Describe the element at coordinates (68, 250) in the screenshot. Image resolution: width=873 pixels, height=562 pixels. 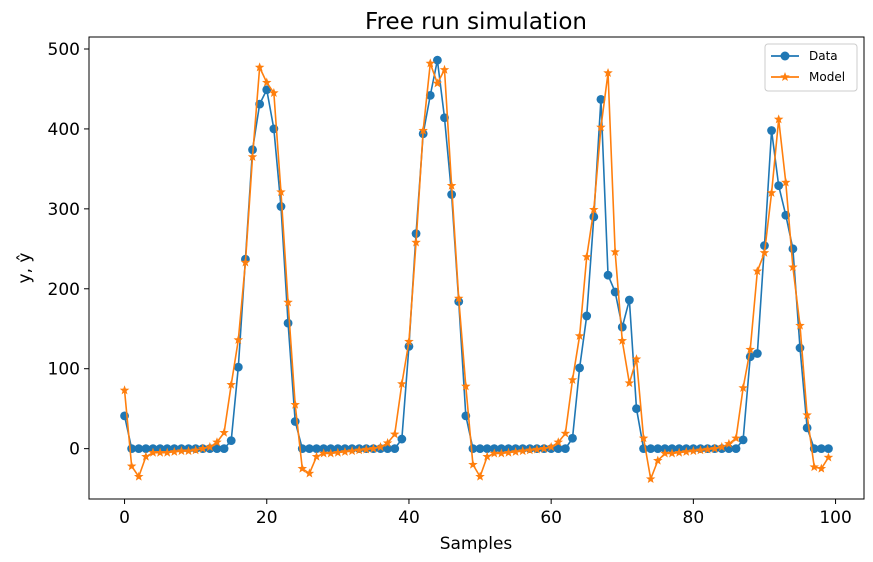
I see `y-axis: 0 100 200 300 400 500` at that location.